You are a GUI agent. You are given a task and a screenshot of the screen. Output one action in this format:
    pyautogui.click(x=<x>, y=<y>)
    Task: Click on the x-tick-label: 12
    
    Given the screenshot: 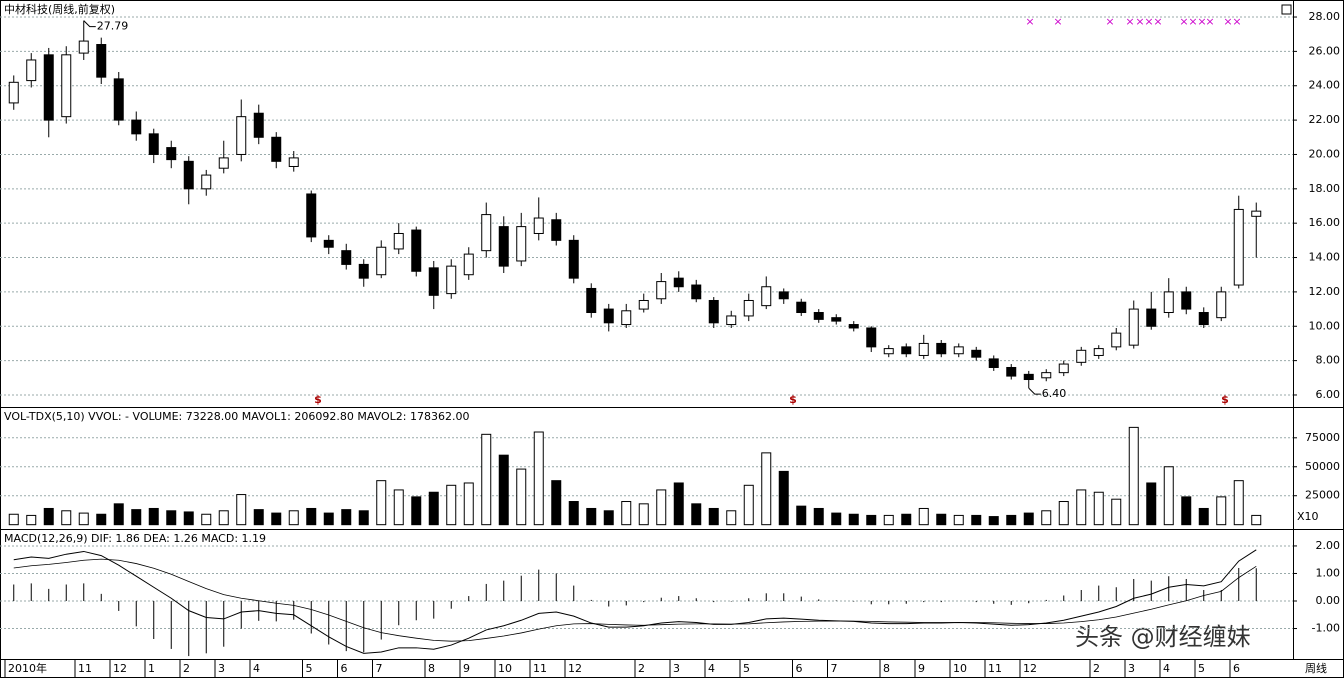 What is the action you would take?
    pyautogui.click(x=1030, y=668)
    